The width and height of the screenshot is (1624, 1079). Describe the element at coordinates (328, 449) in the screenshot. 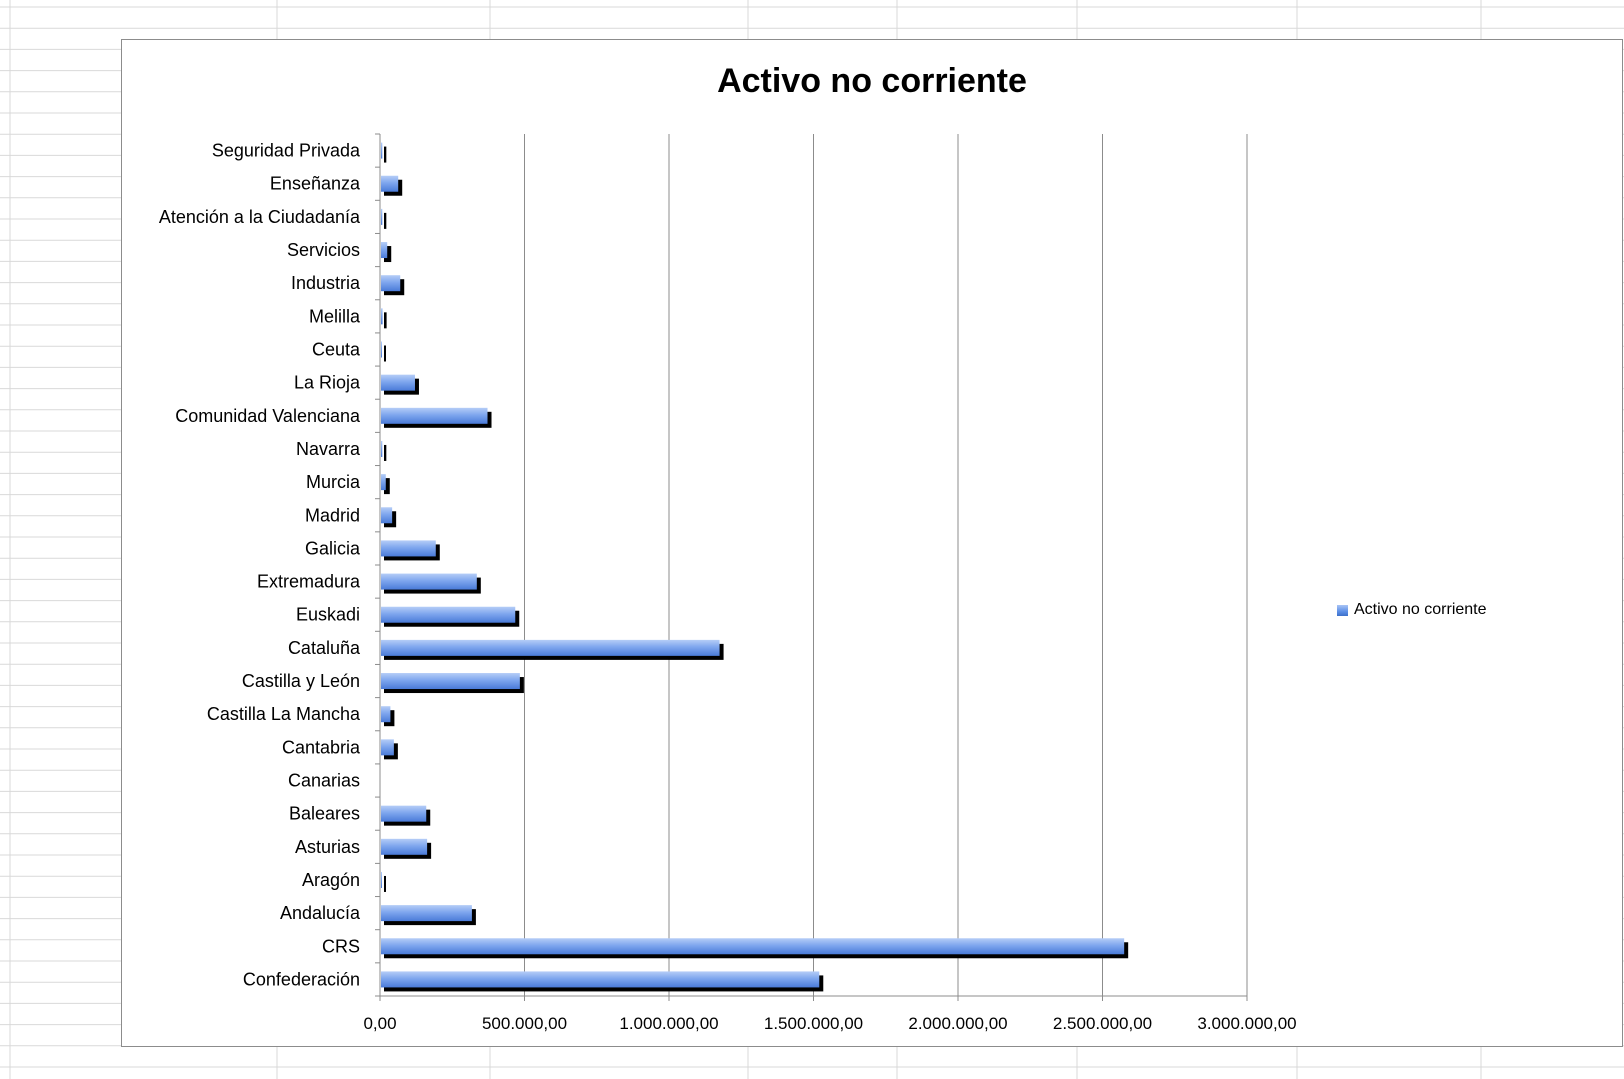

I see `category-label: Navarra` at that location.